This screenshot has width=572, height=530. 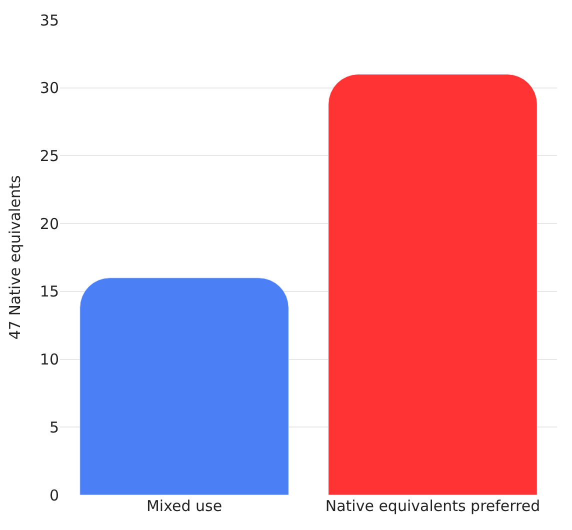 What do you see at coordinates (15, 257) in the screenshot?
I see `y-axis-title: 47 Native equivalents` at bounding box center [15, 257].